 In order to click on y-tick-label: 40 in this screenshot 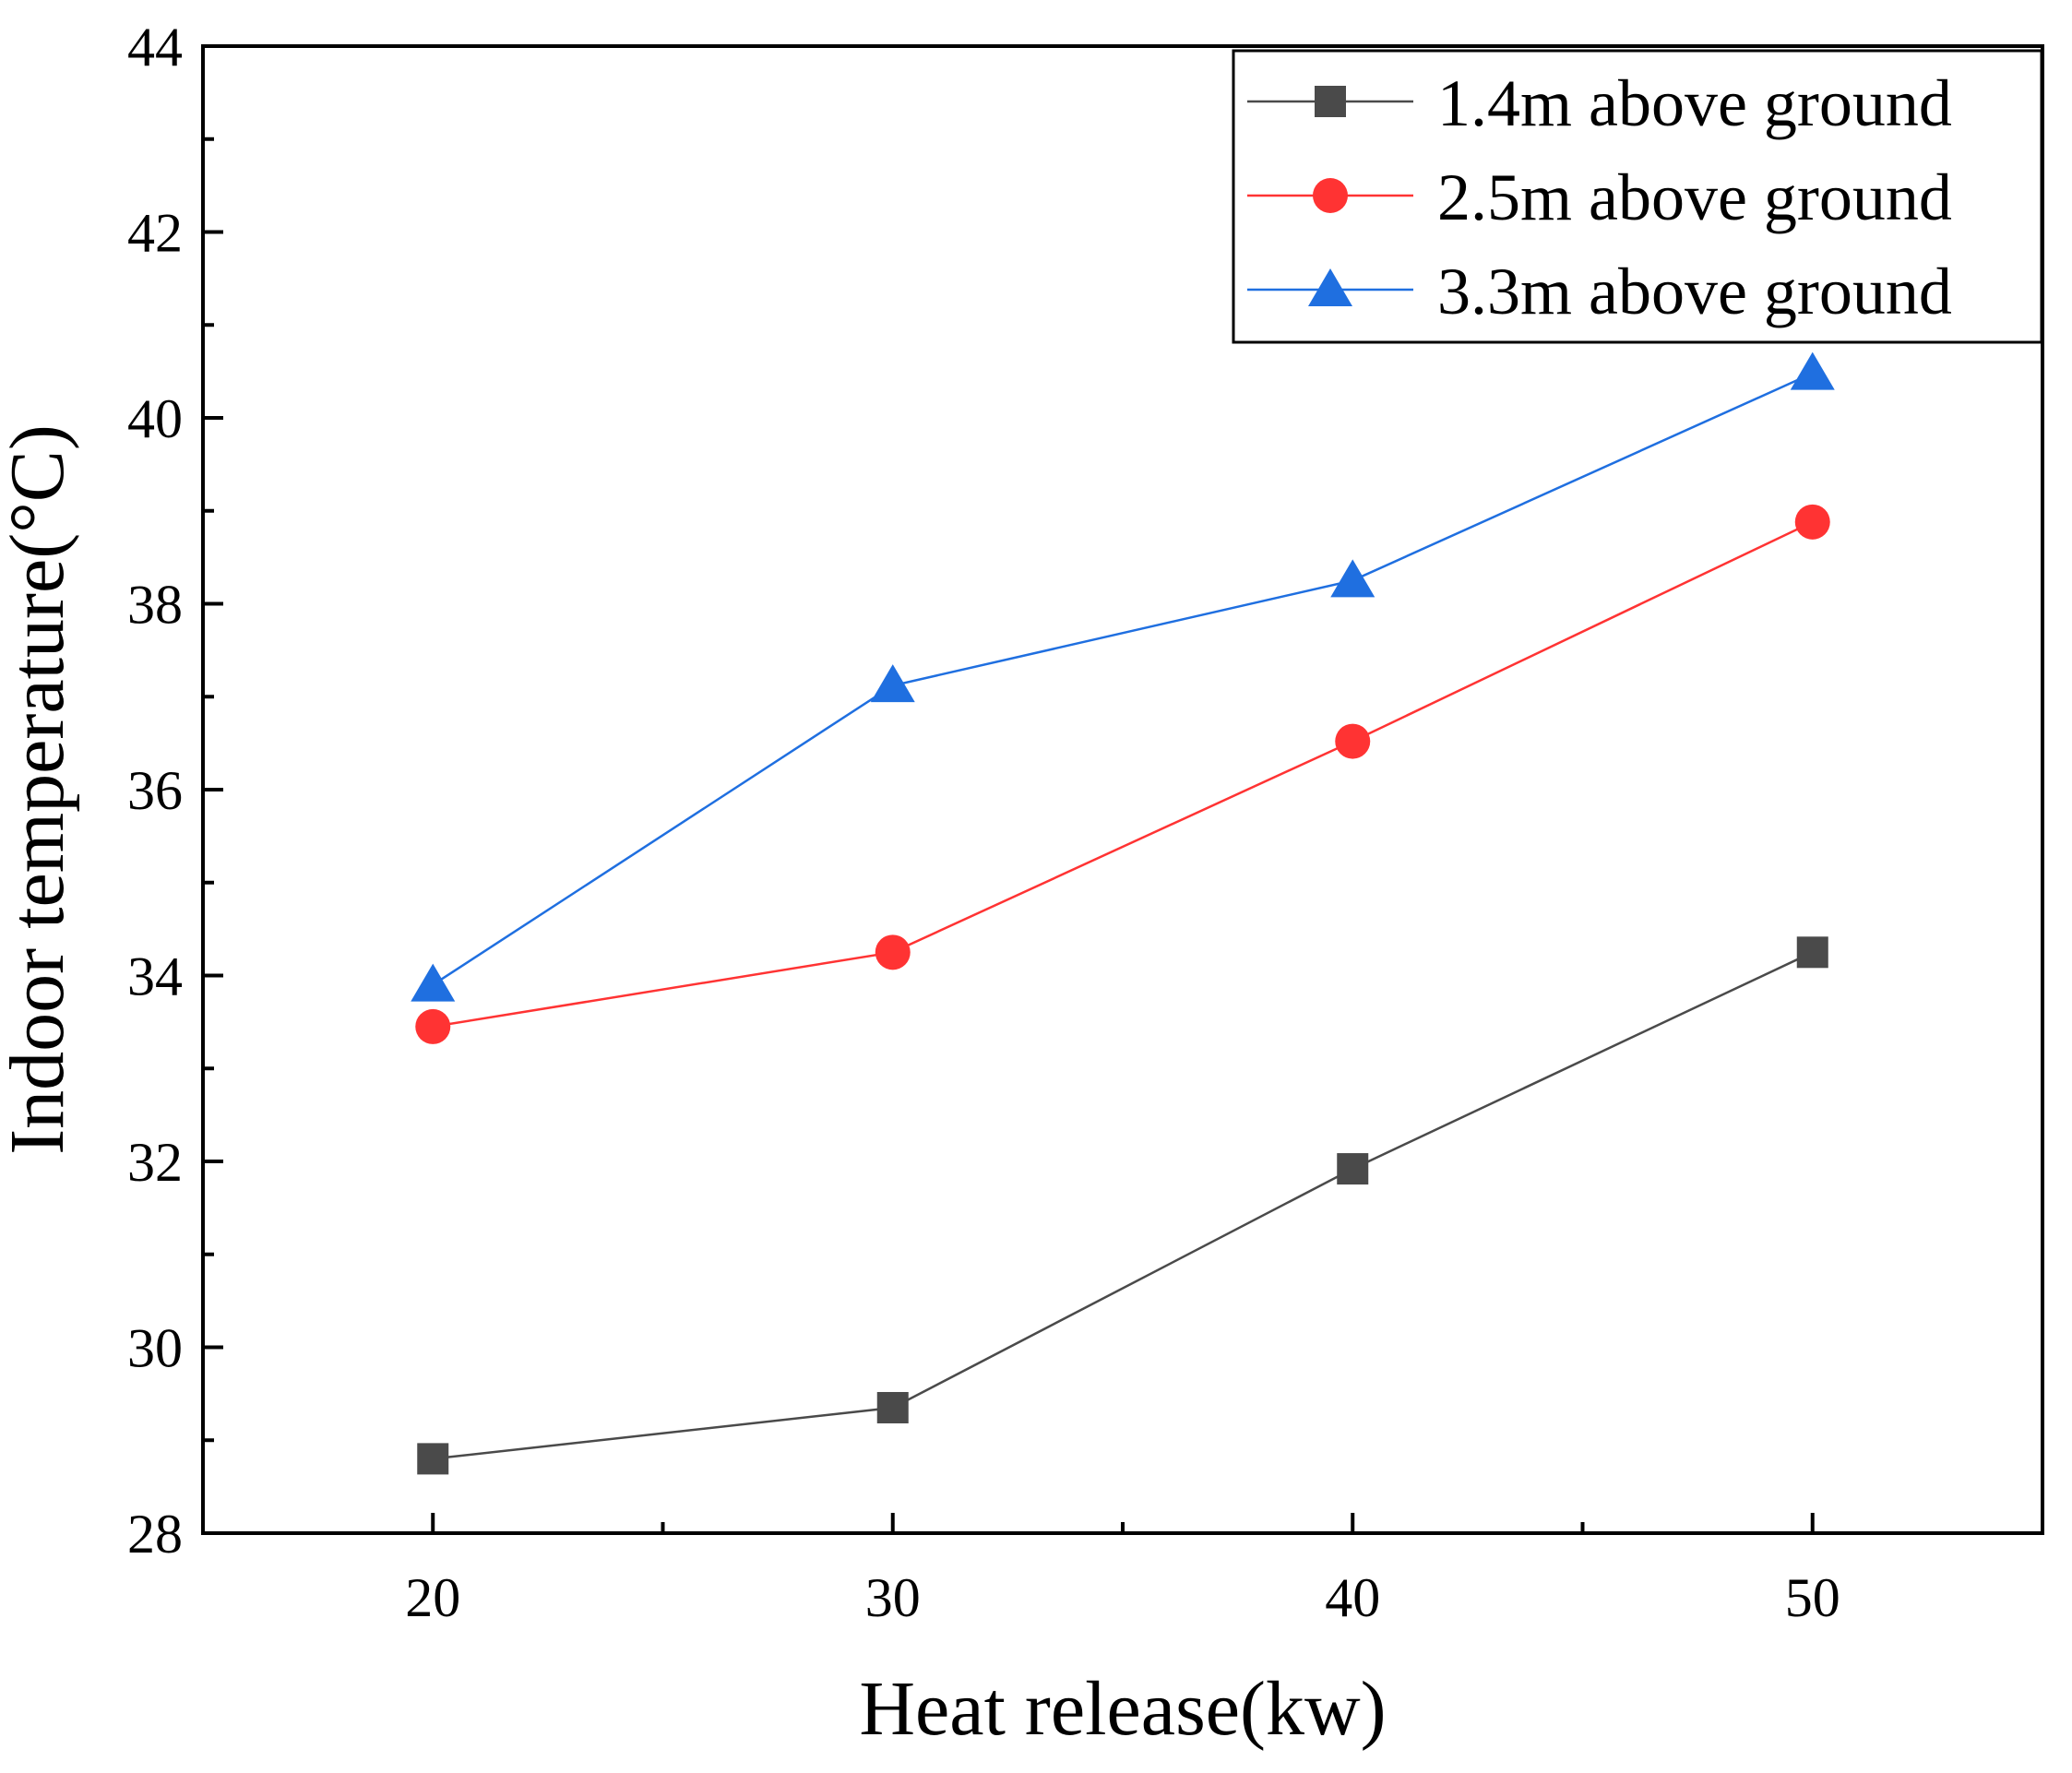, I will do `click(155, 418)`.